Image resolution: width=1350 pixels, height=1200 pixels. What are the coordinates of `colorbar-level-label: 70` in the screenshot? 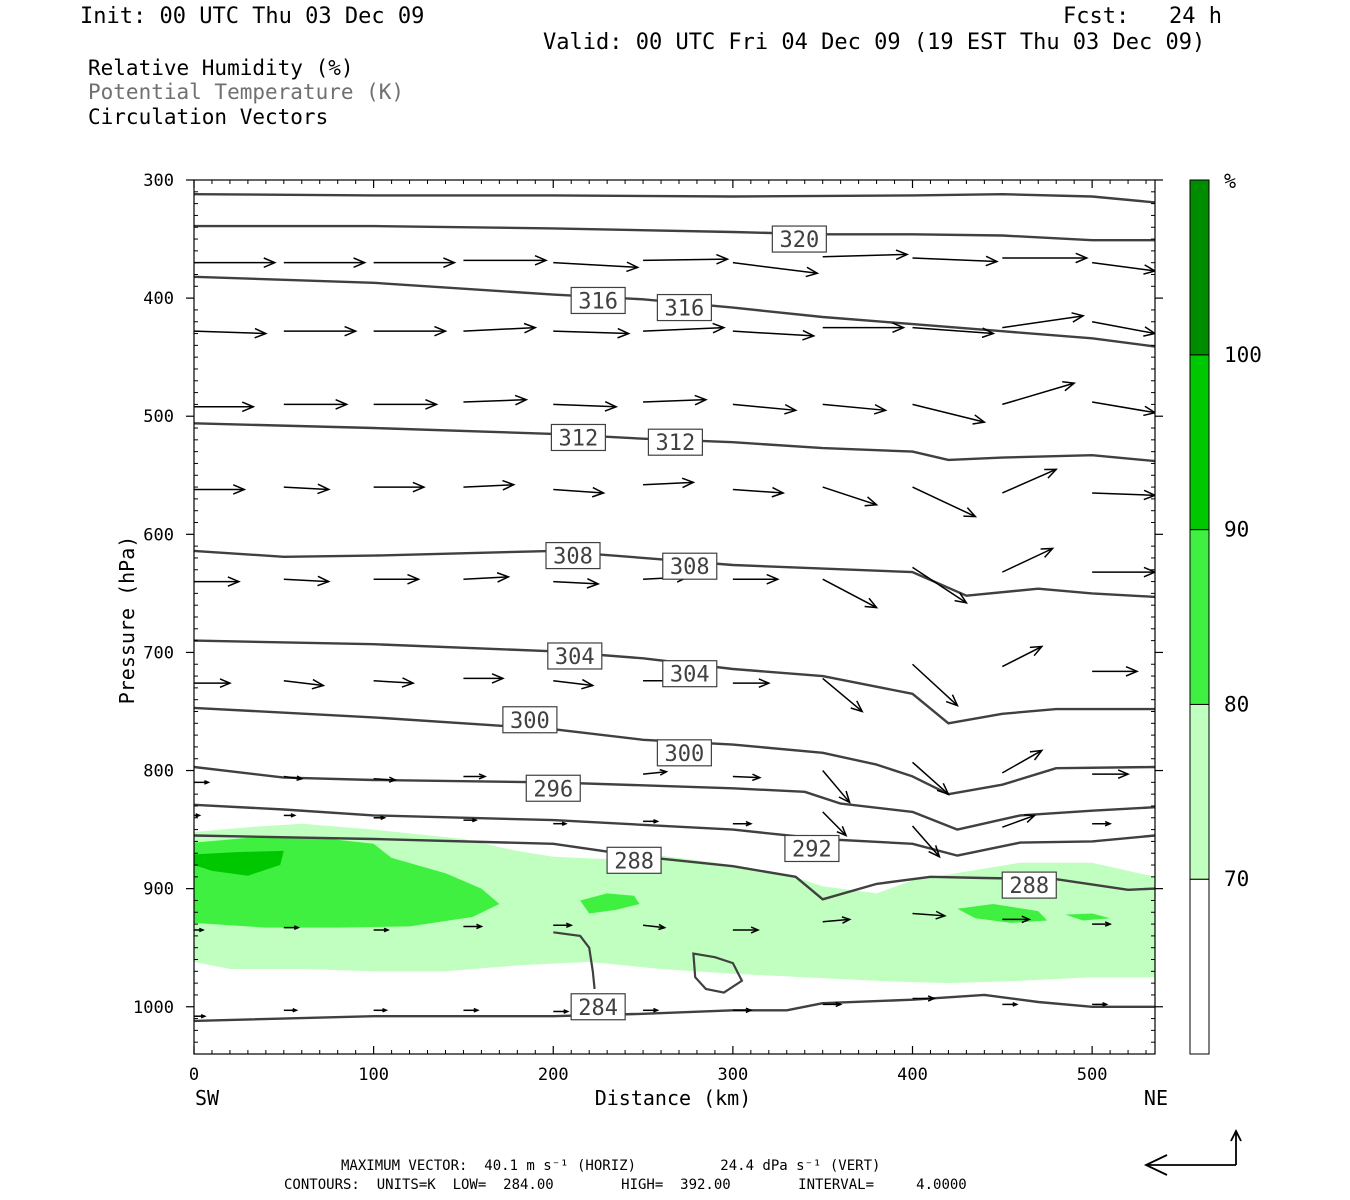 It's located at (1236, 879).